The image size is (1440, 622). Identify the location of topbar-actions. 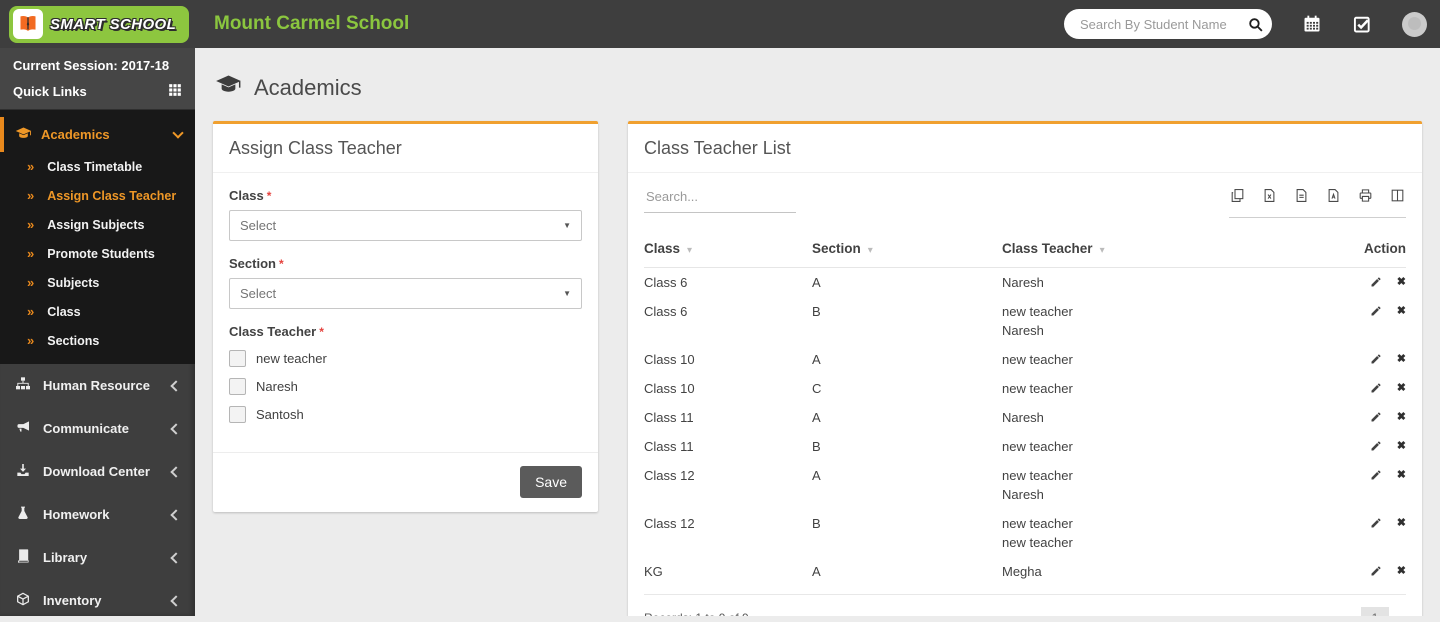
(1252, 24).